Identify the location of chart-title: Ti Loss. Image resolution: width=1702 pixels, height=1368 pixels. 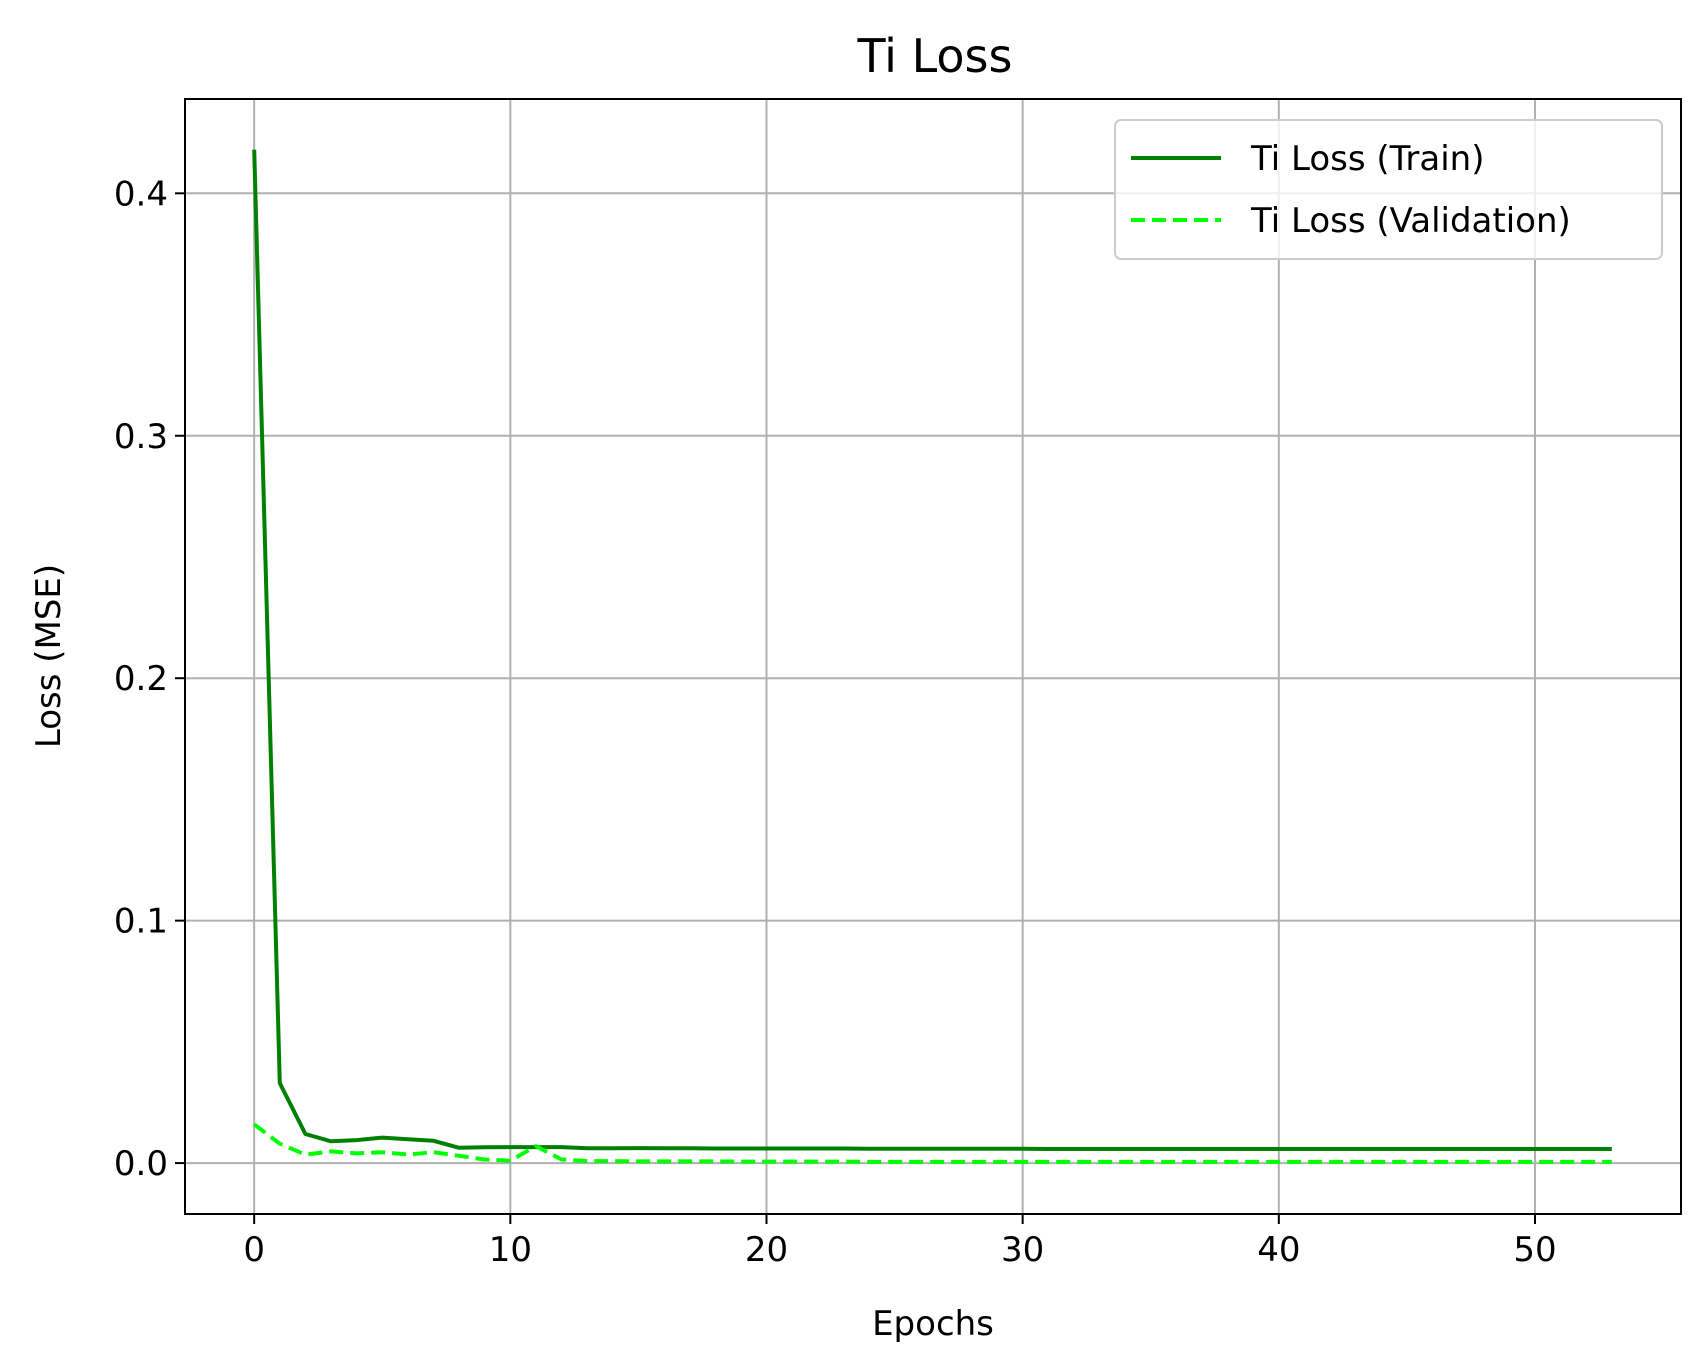
(935, 56).